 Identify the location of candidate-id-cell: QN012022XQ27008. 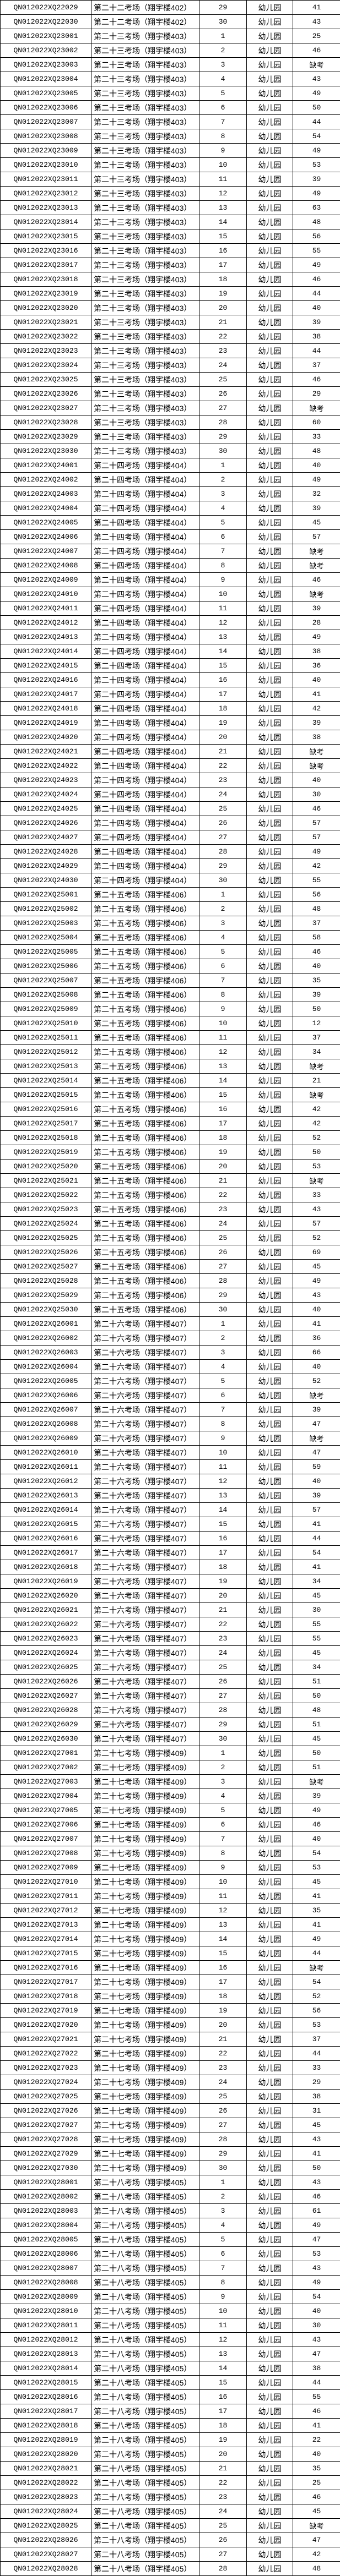
(45, 1853).